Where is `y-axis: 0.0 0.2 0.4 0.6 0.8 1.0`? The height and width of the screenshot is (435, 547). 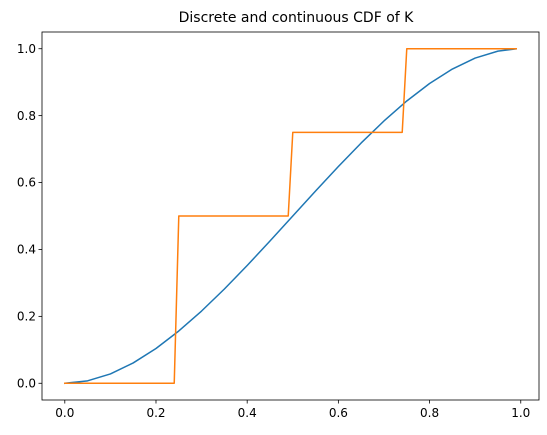
y-axis: 0.0 0.2 0.4 0.6 0.8 1.0 is located at coordinates (29, 216).